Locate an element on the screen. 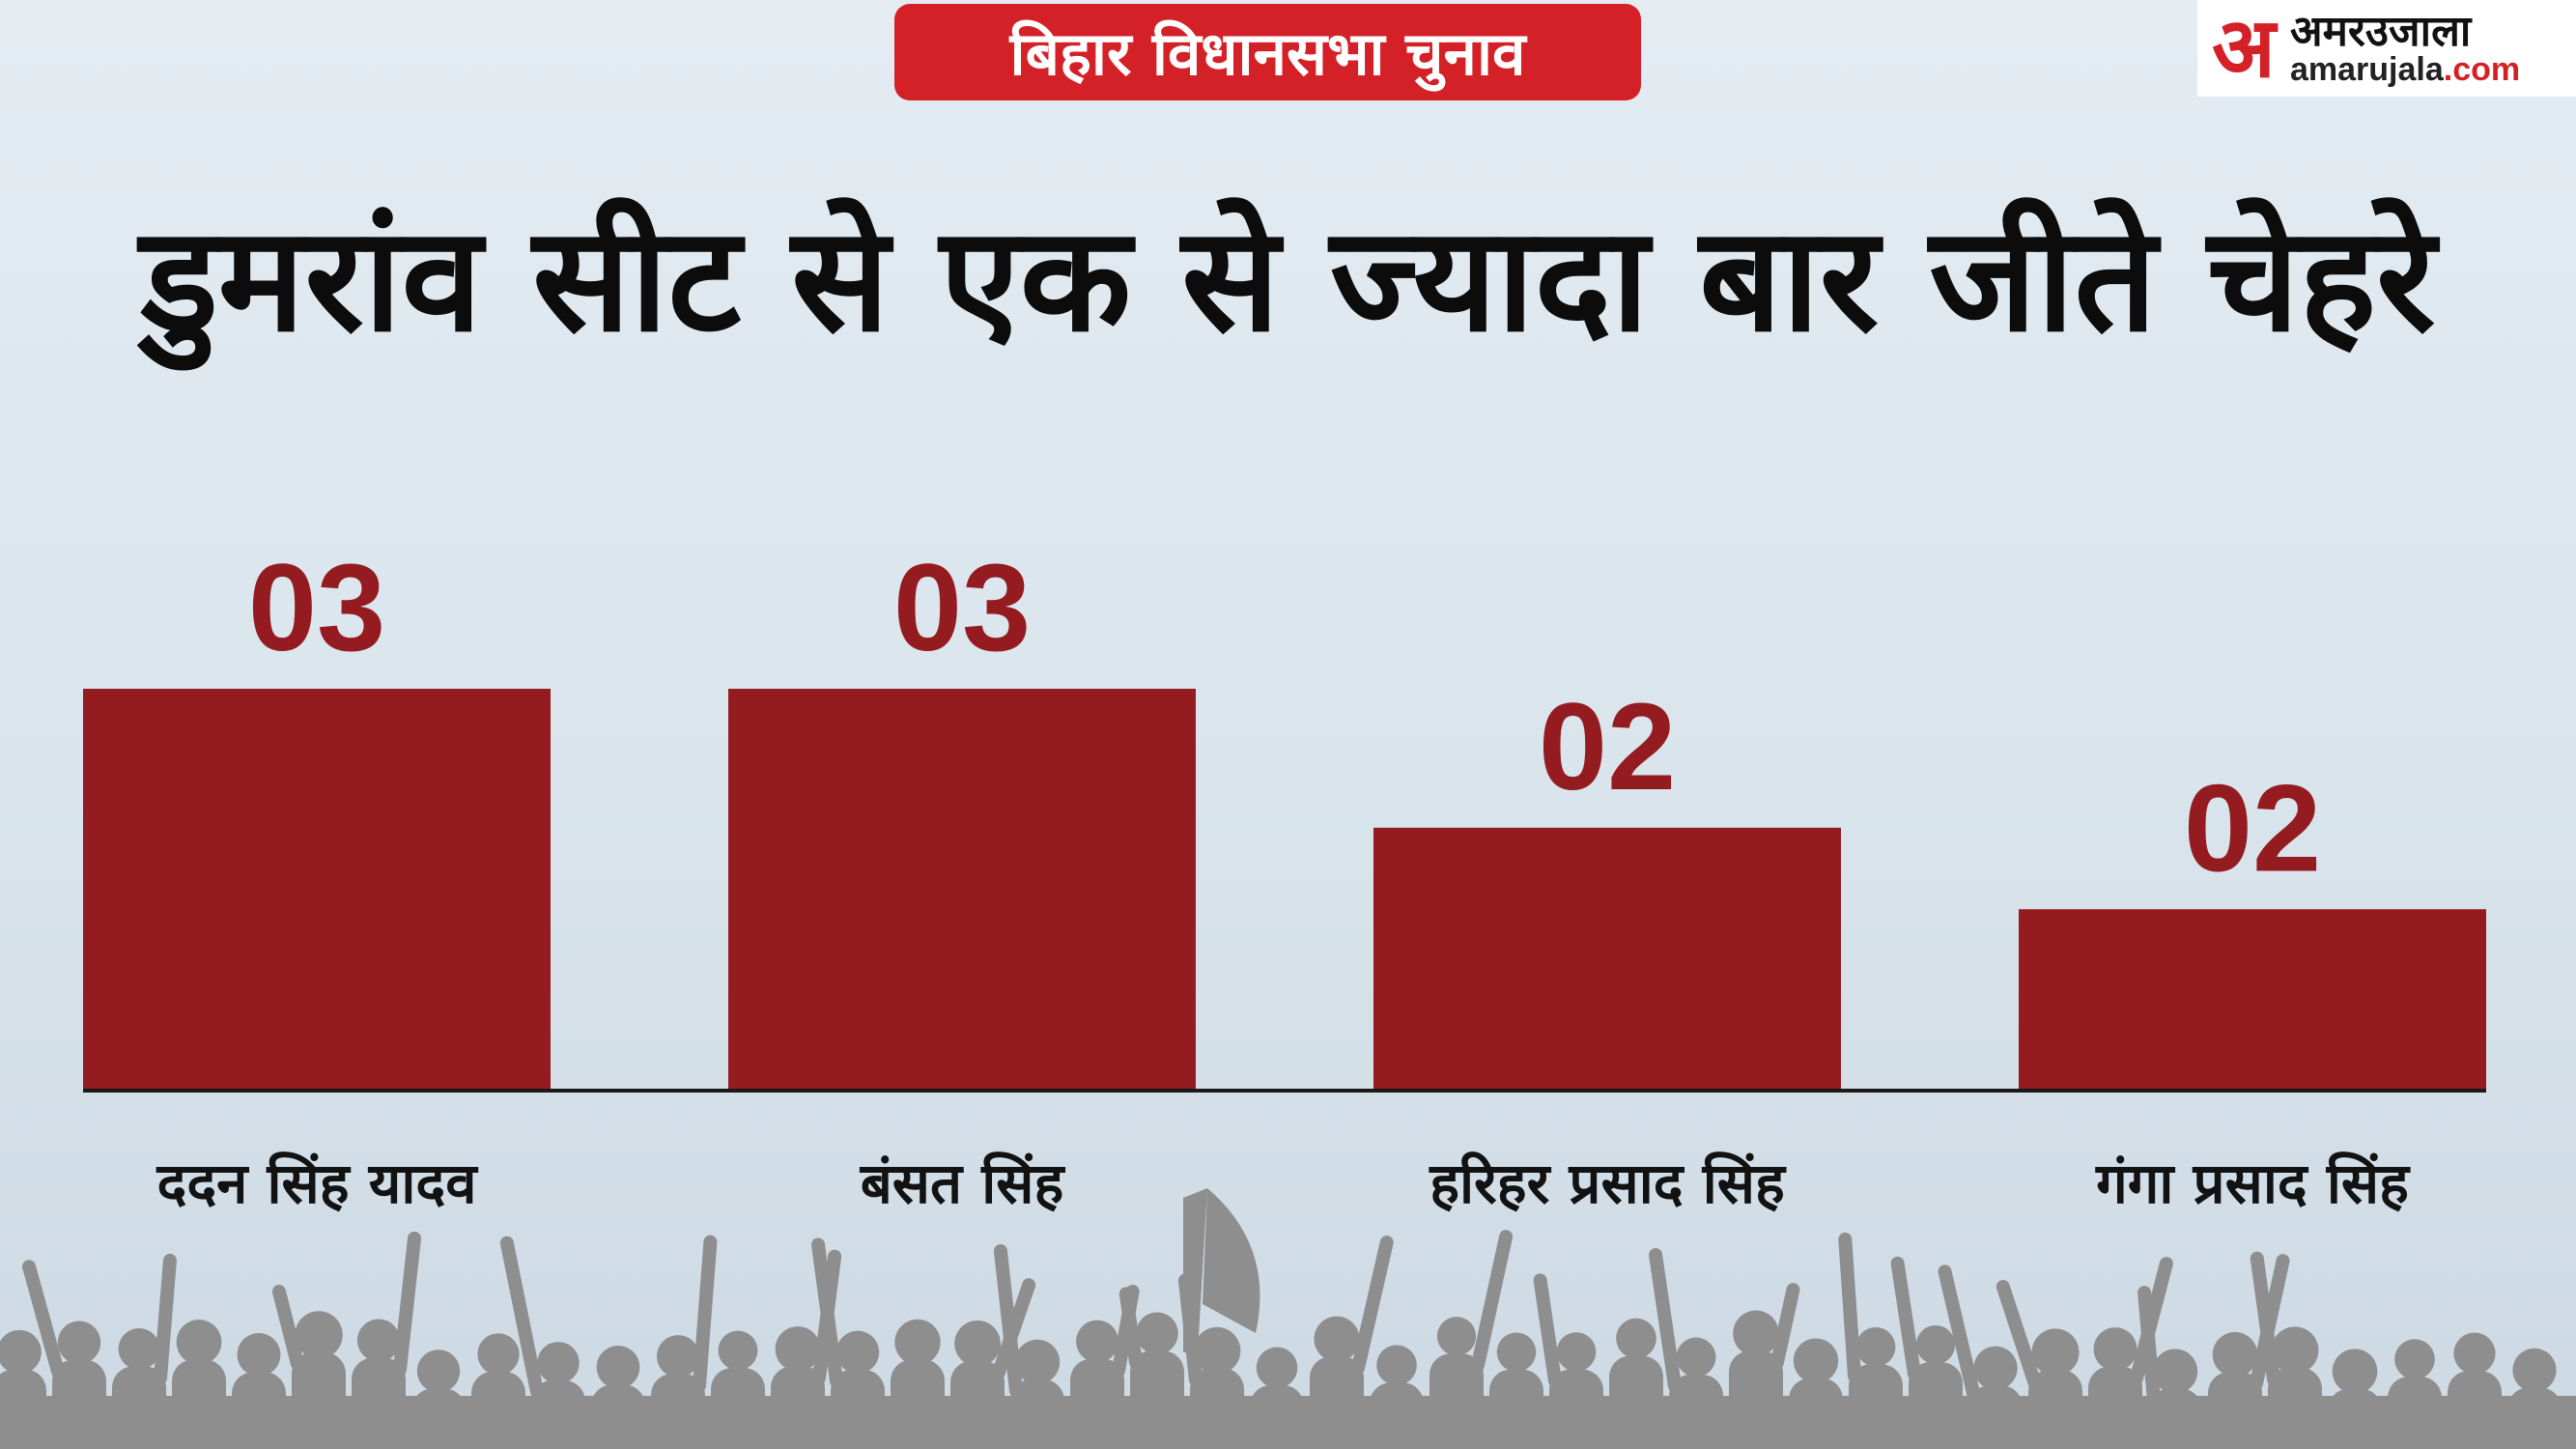 This screenshot has height=1449, width=2576. election-badge: बिहार विधानसभा चुनाव is located at coordinates (1267, 52).